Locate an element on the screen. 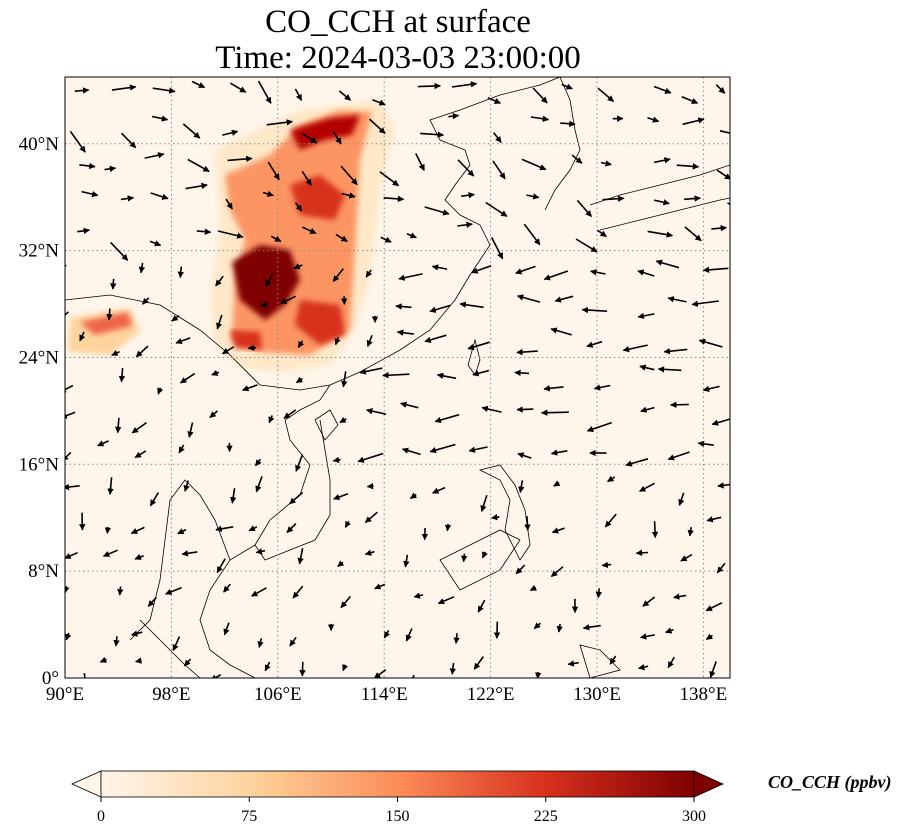 Image resolution: width=921 pixels, height=836 pixels. longitude-tick-labels: 90°E 98°E 106°E 114°E 122°E 130°E 138°E is located at coordinates (386, 694).